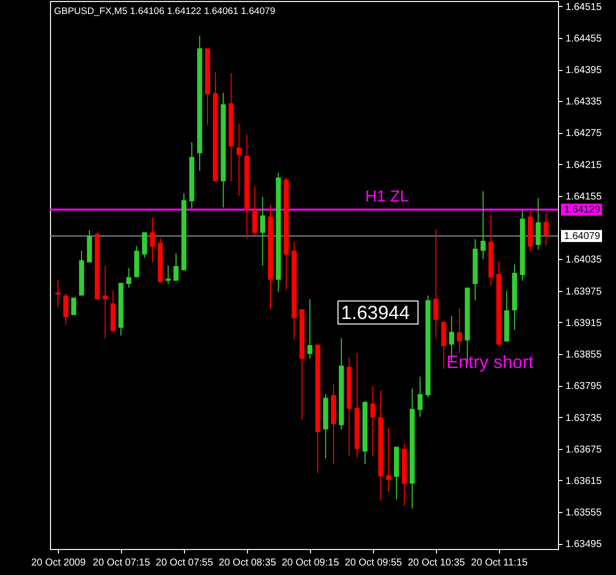  I want to click on y-tick-label: 1.64515, so click(584, 7).